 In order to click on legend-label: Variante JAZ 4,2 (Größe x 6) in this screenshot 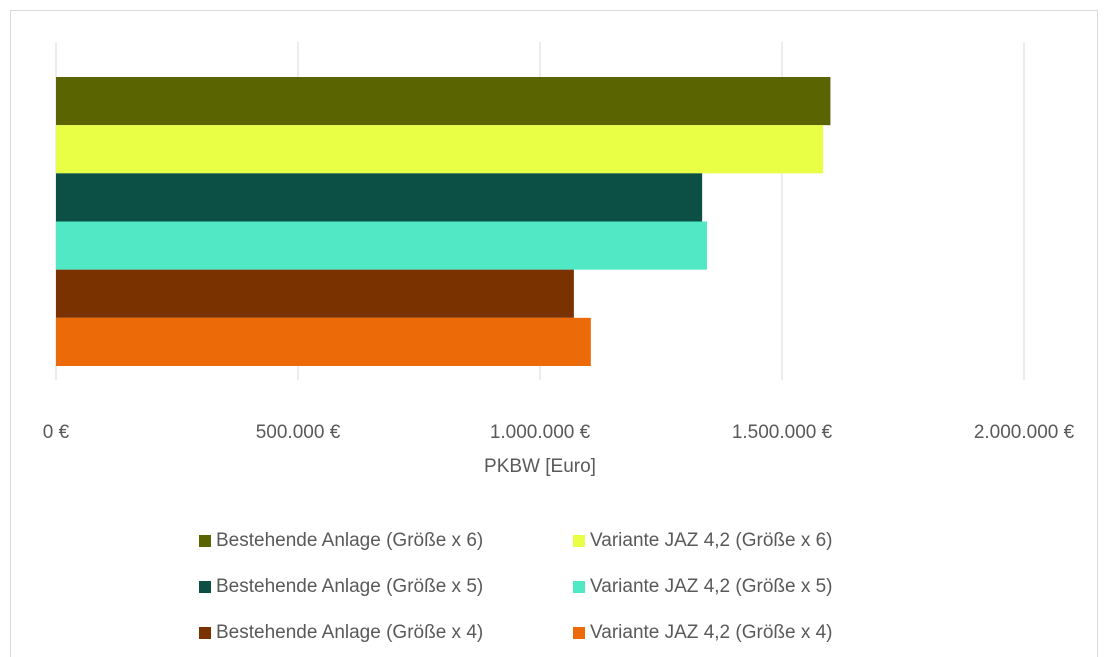, I will do `click(711, 540)`.